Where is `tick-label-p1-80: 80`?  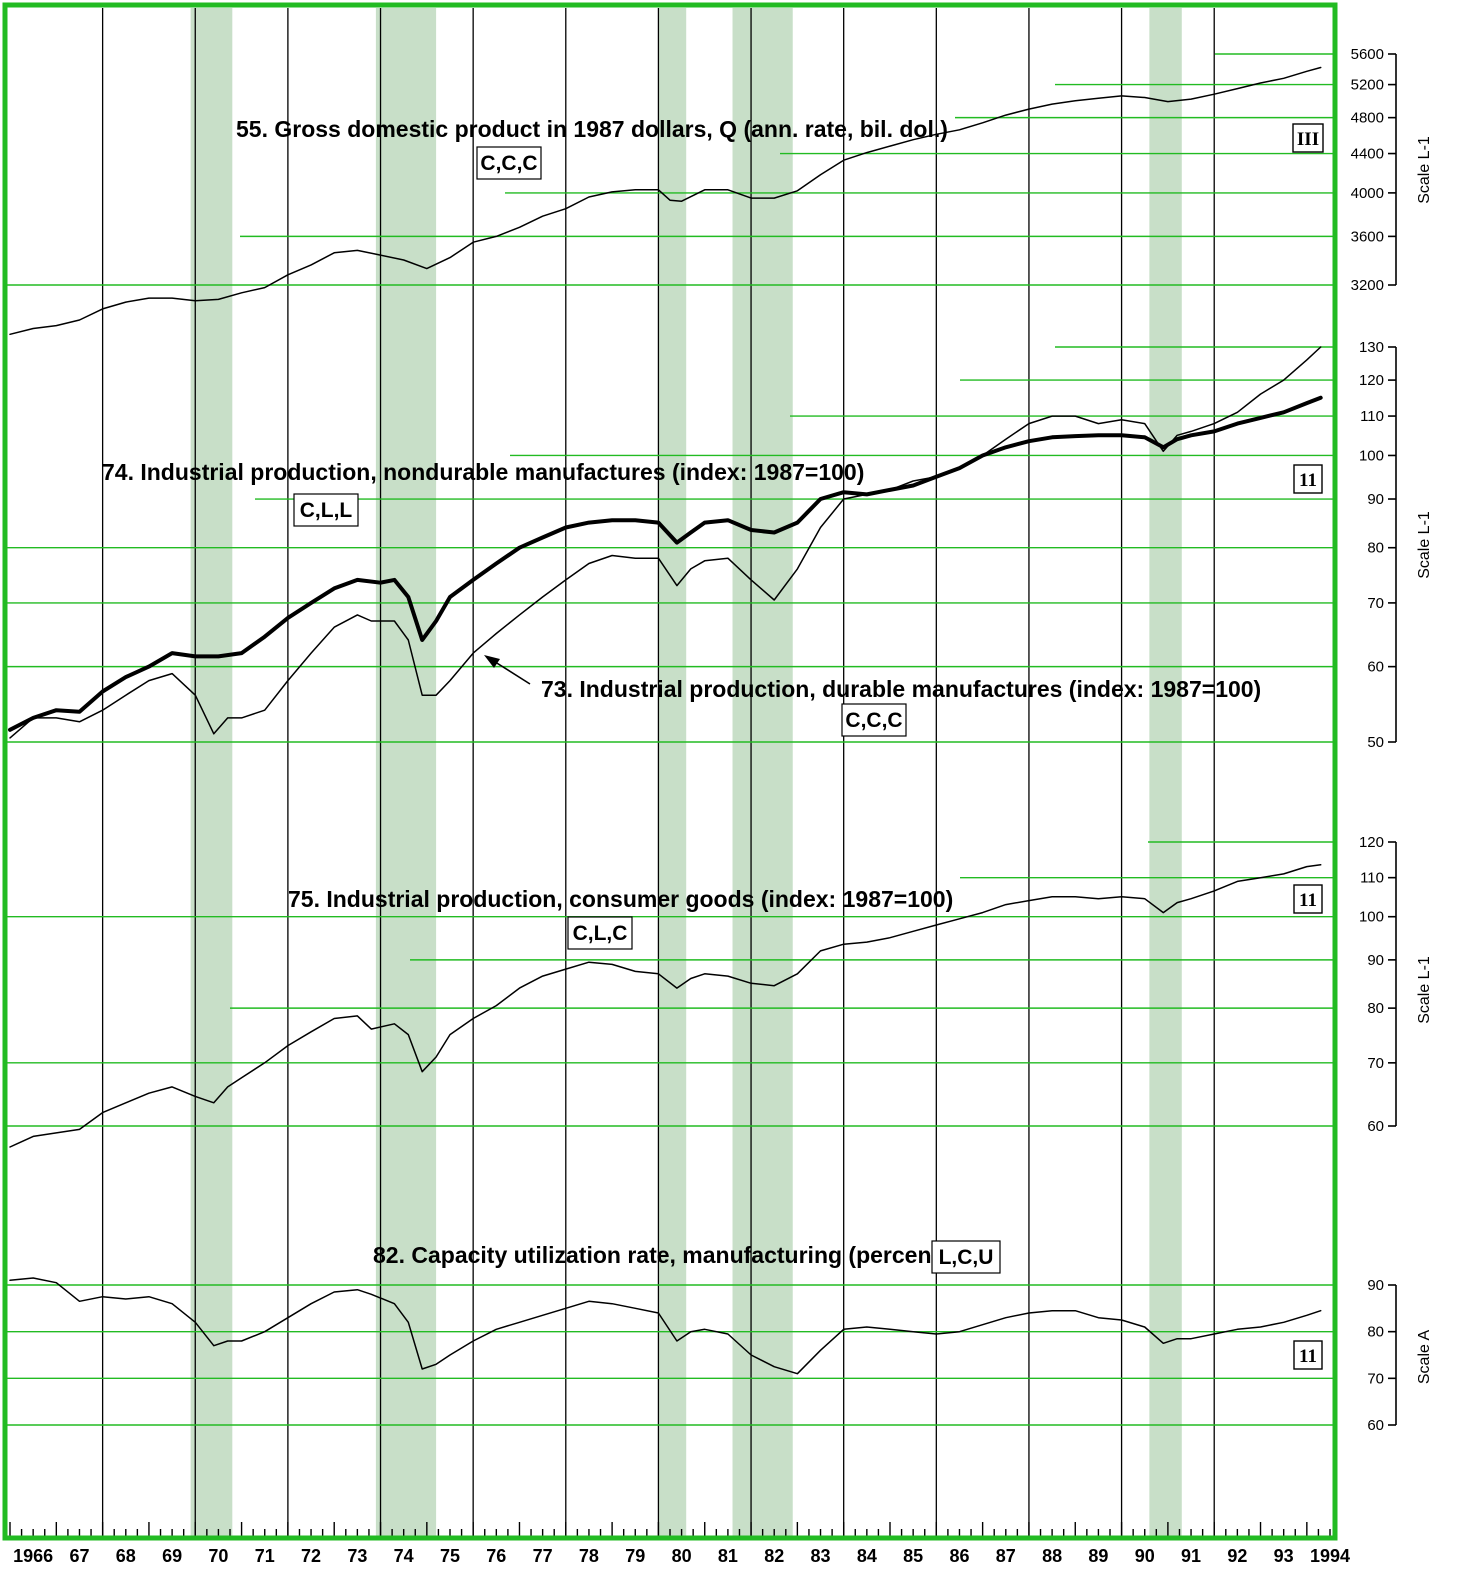 tick-label-p1-80: 80 is located at coordinates (1375, 548).